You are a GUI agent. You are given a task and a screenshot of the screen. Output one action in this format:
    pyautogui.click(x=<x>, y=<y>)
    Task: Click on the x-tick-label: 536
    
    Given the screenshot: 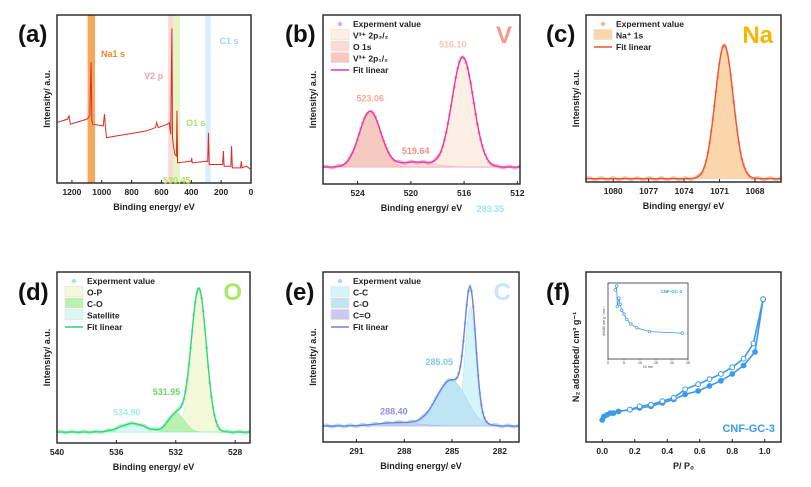 What is the action you would take?
    pyautogui.click(x=116, y=452)
    